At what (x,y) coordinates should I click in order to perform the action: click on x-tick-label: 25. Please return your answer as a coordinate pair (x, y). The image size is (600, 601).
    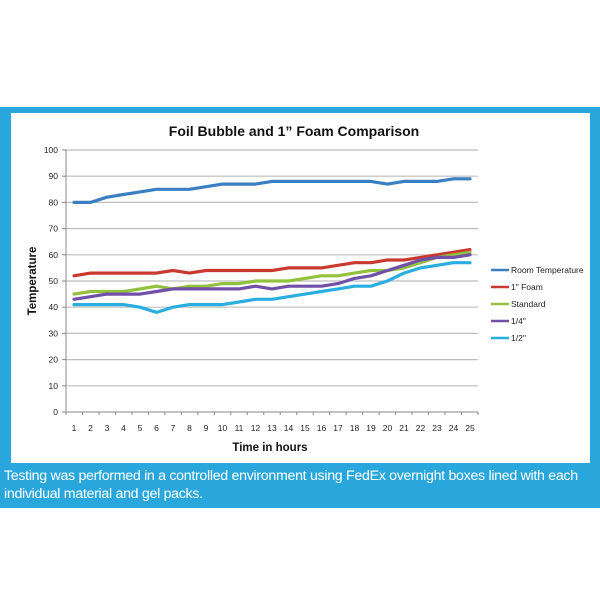
    Looking at the image, I should click on (470, 428).